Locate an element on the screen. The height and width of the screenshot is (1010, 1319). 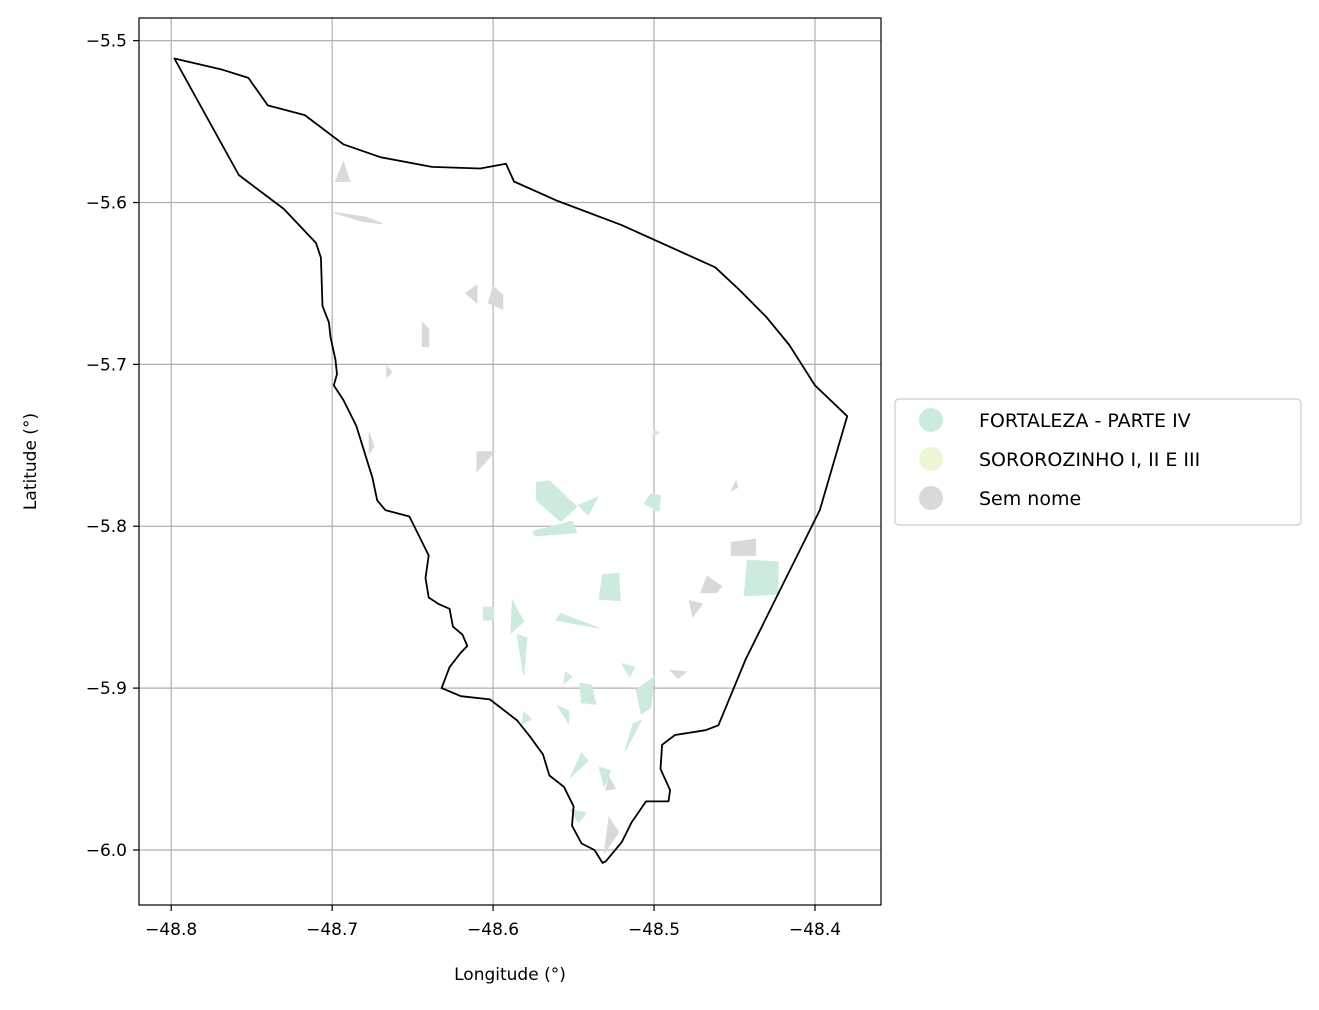
legend-box is located at coordinates (1098, 462).